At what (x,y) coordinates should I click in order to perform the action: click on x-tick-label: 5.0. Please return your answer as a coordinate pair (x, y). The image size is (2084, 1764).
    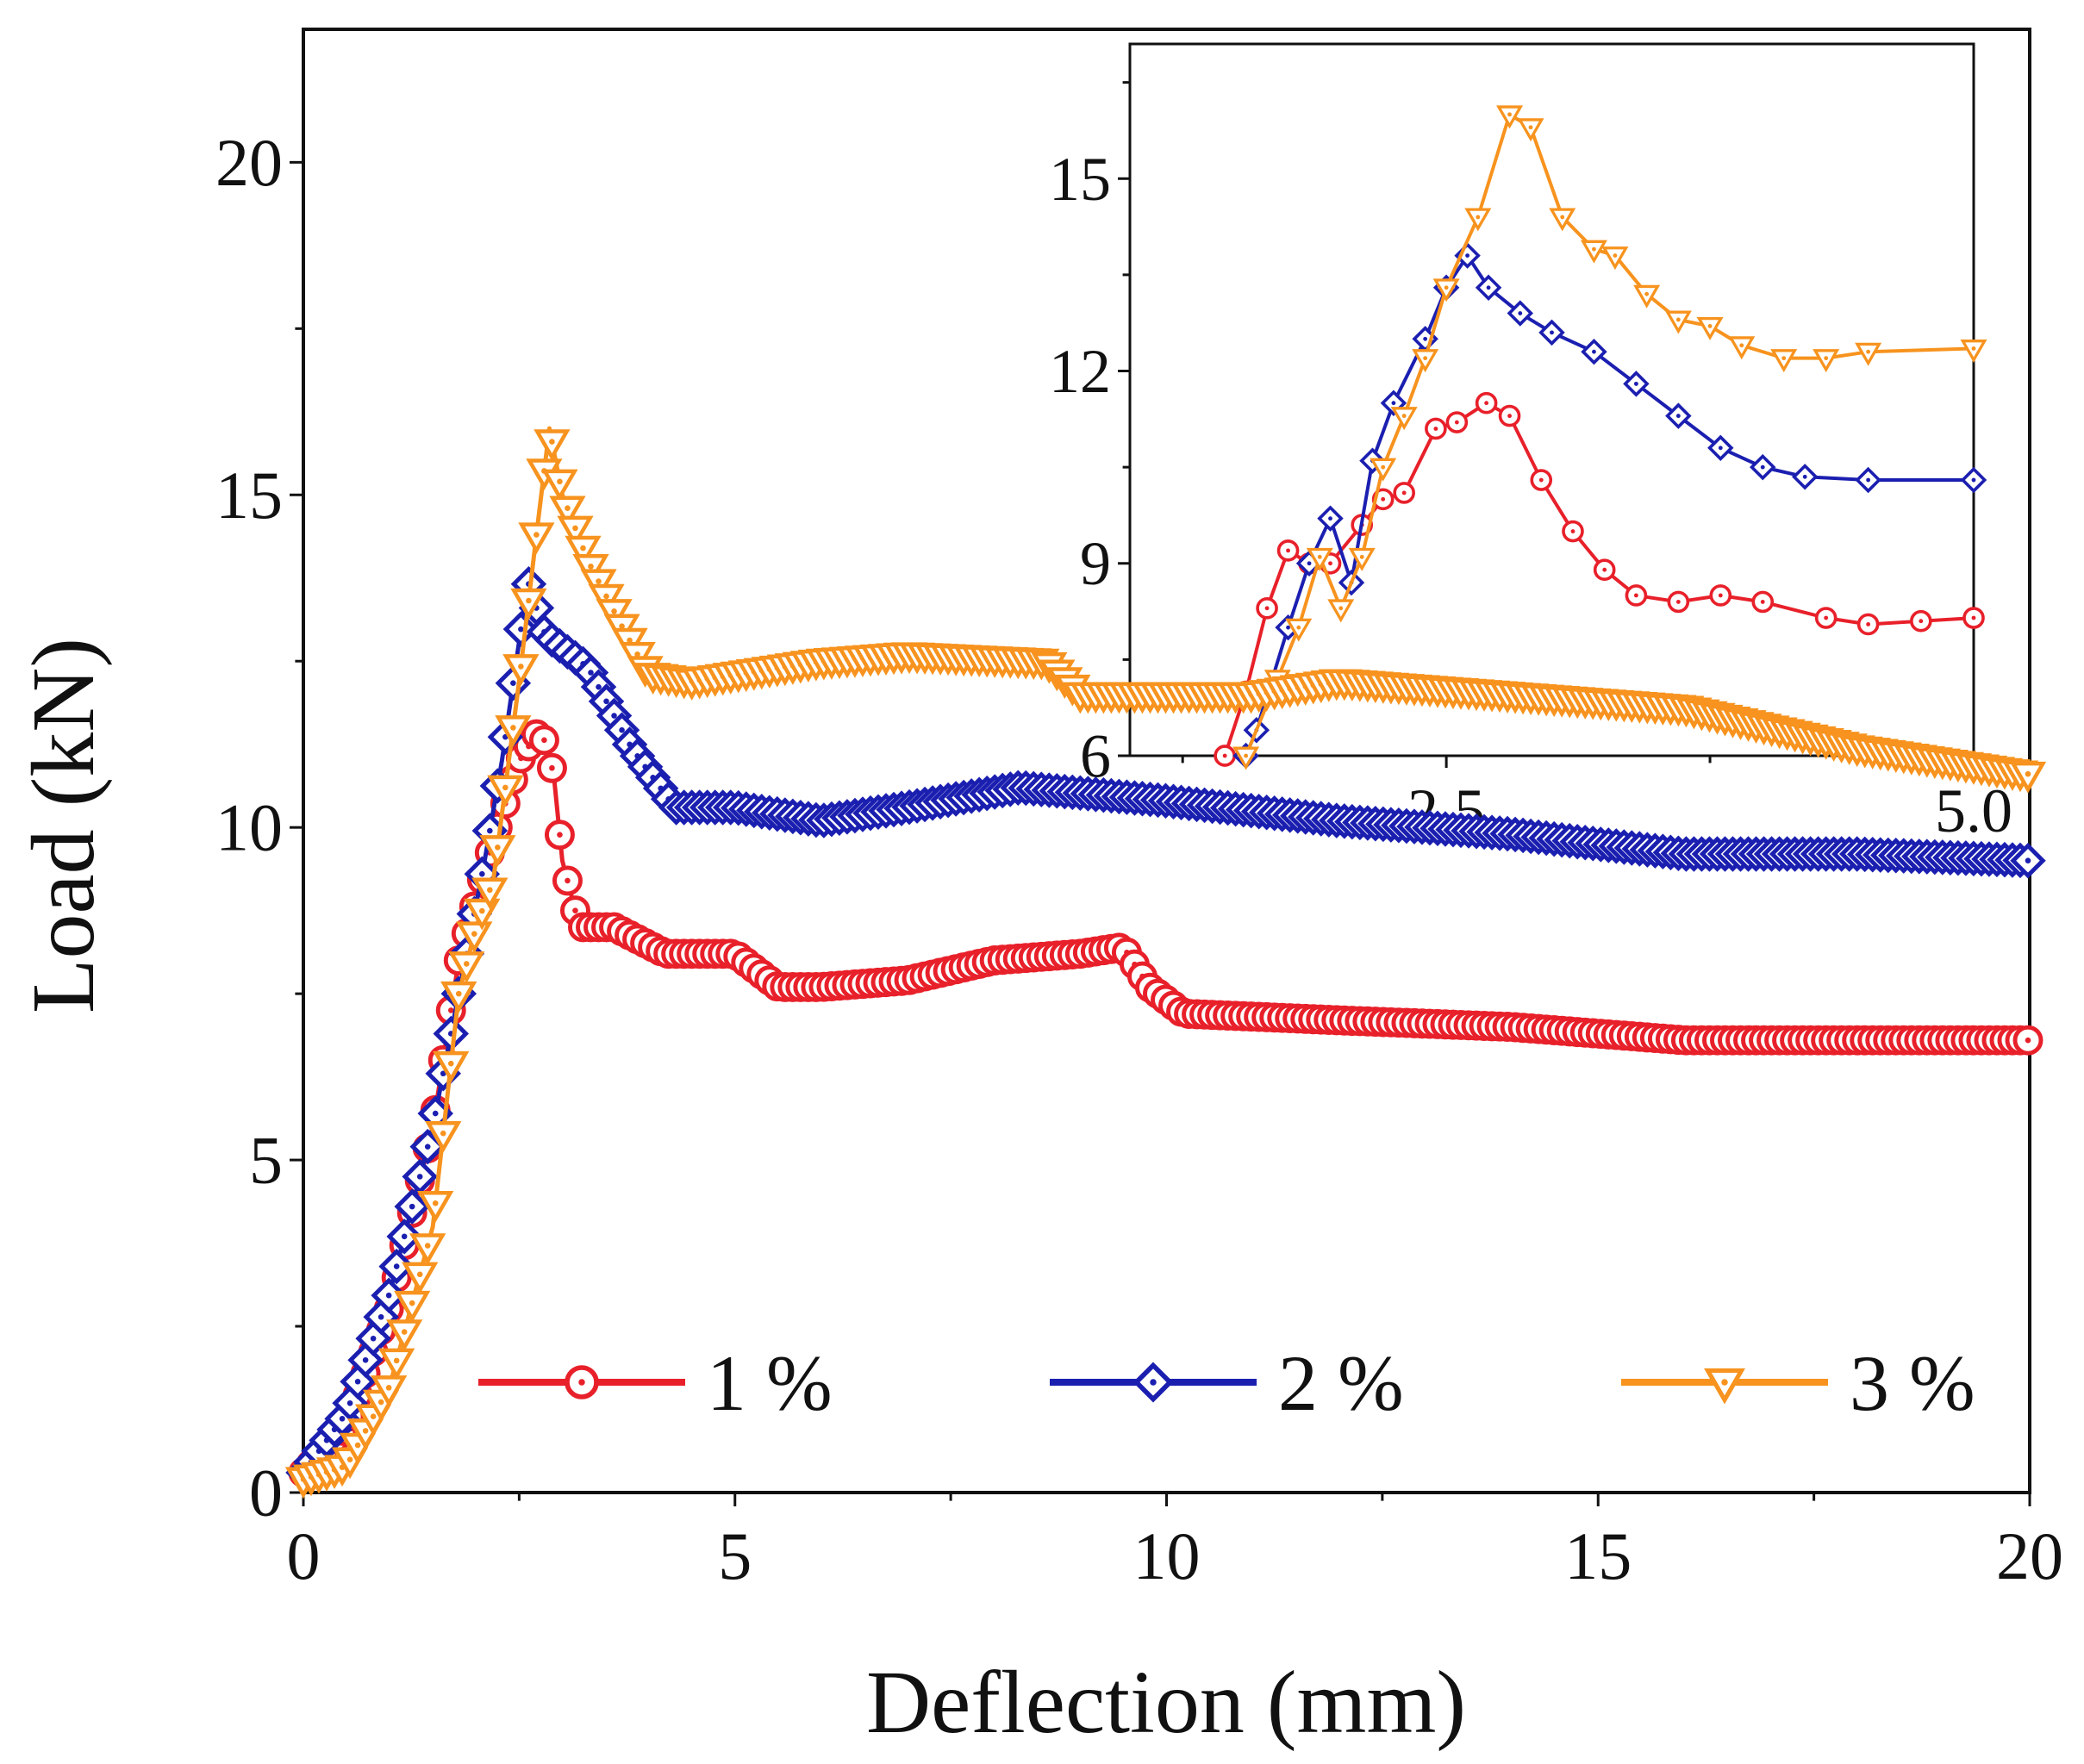
    Looking at the image, I should click on (1973, 810).